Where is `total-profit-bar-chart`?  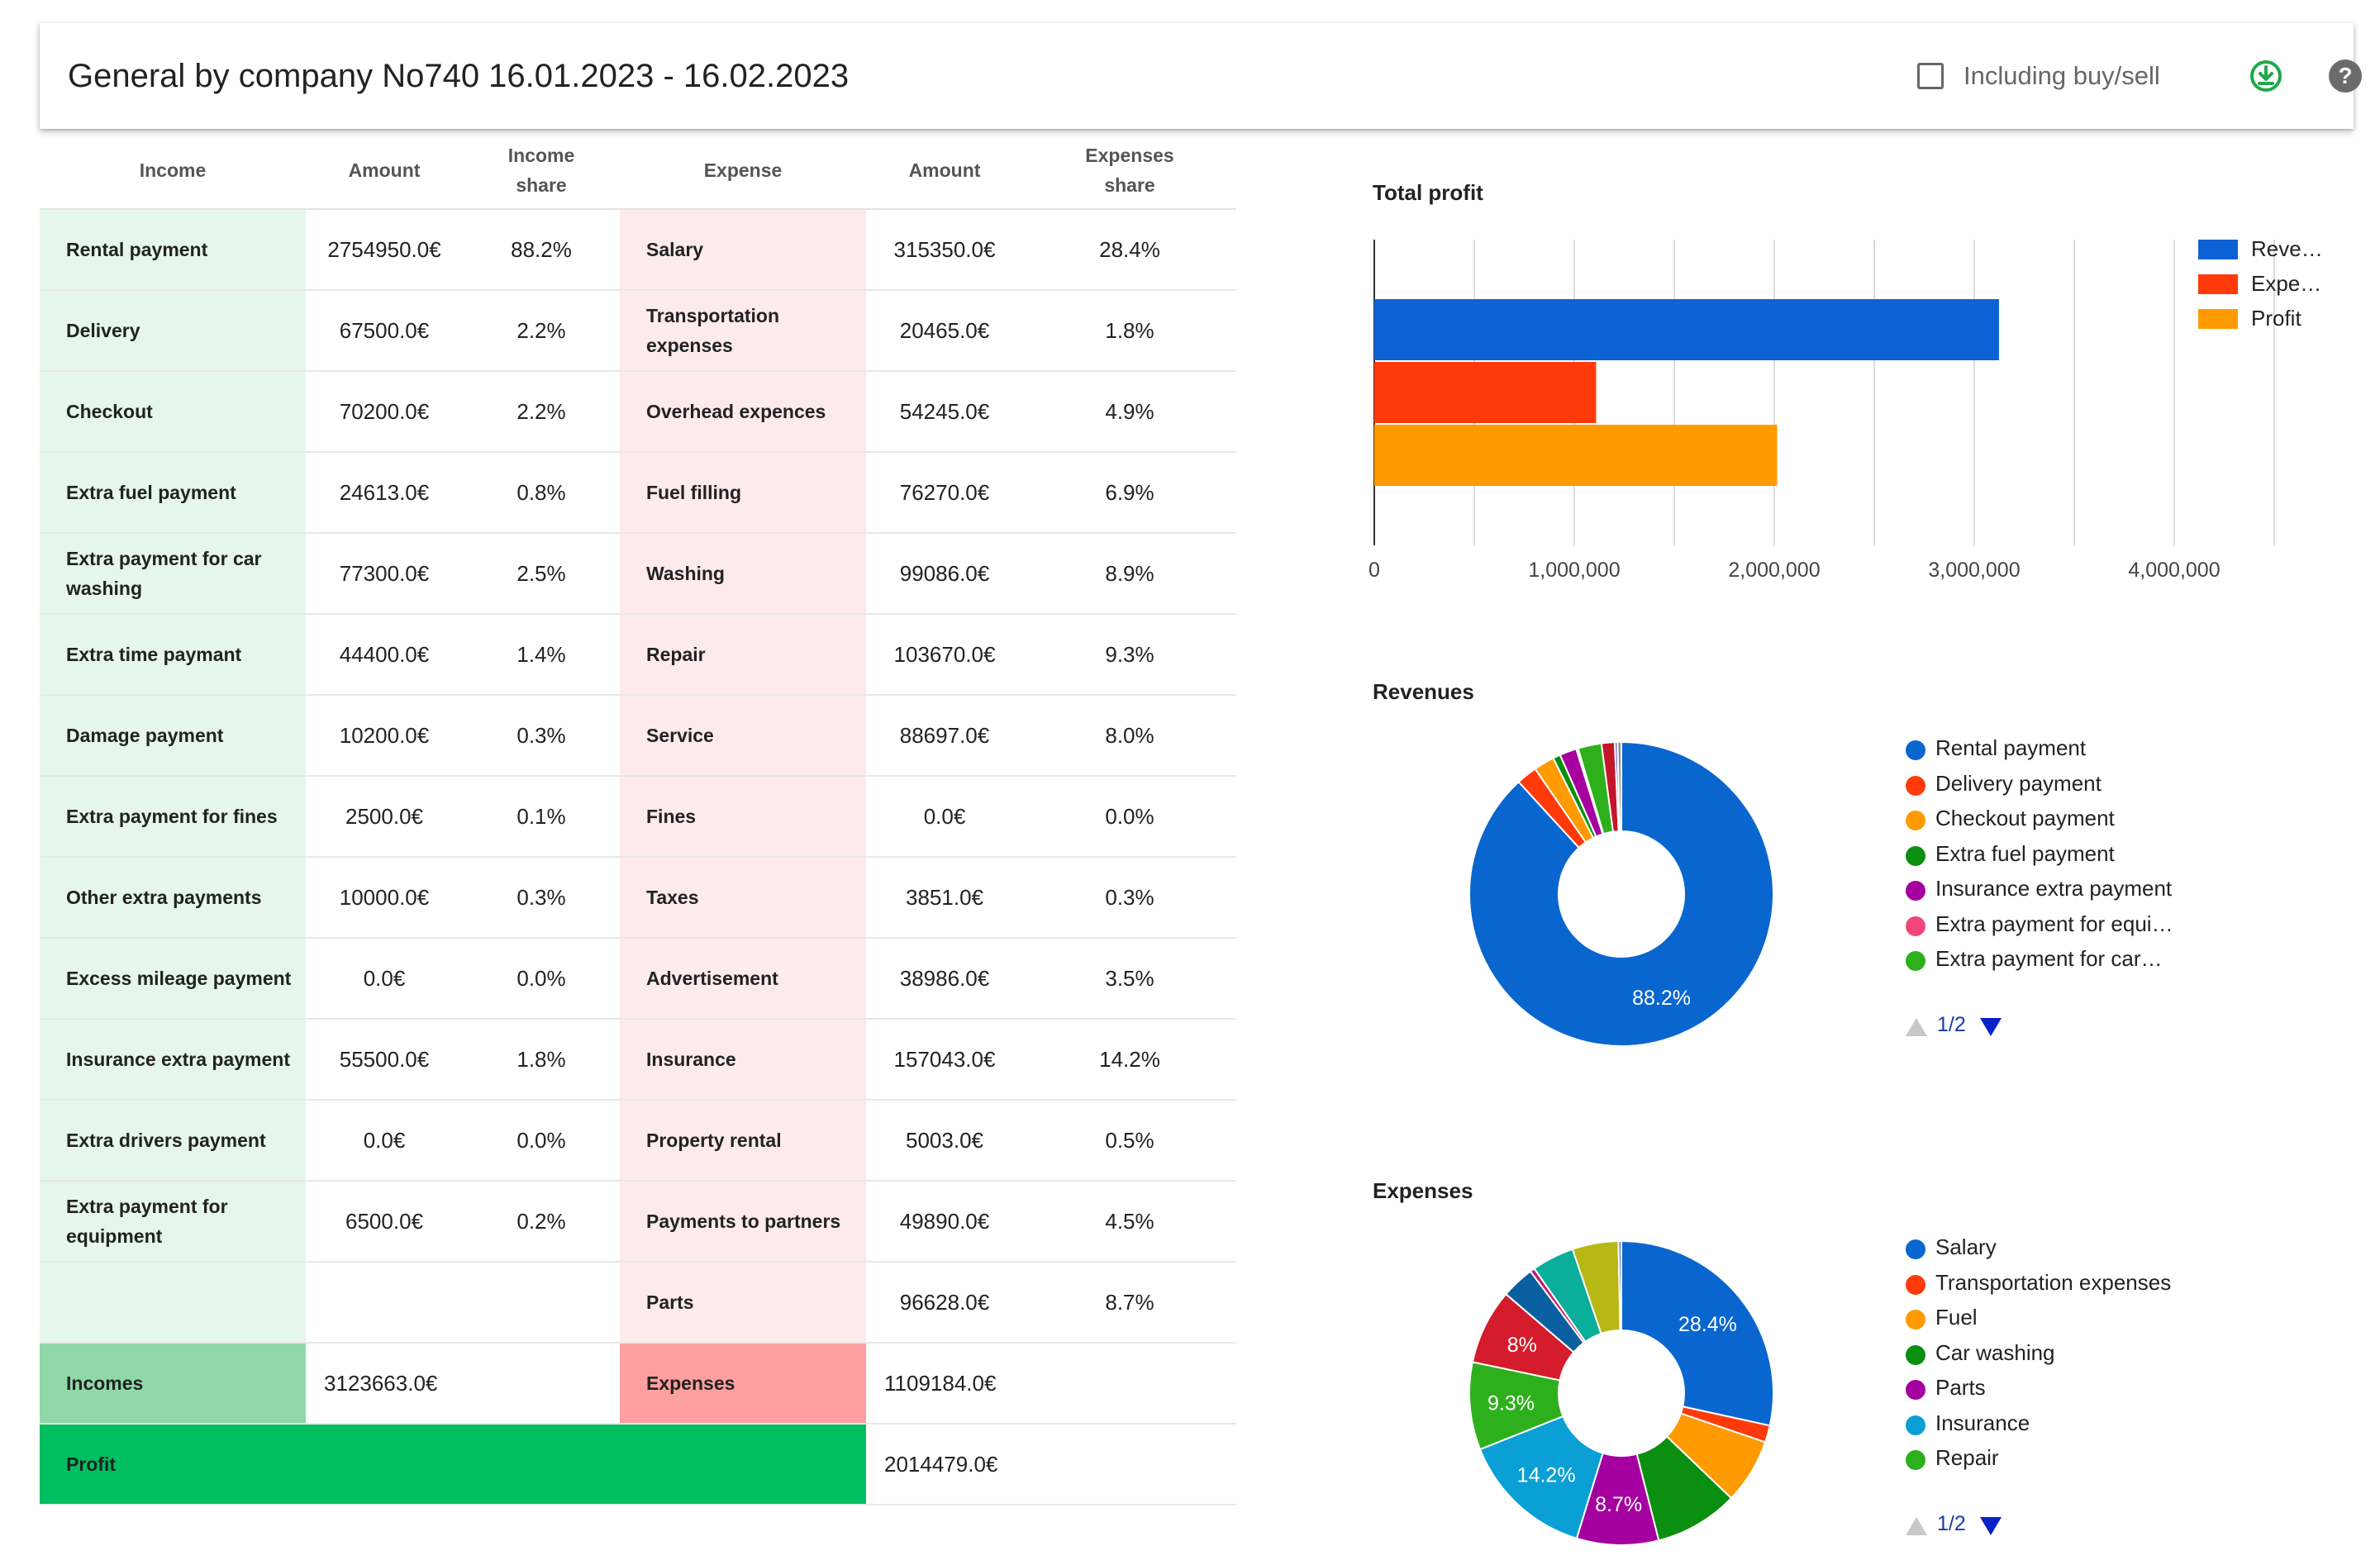
total-profit-bar-chart is located at coordinates (1824, 392).